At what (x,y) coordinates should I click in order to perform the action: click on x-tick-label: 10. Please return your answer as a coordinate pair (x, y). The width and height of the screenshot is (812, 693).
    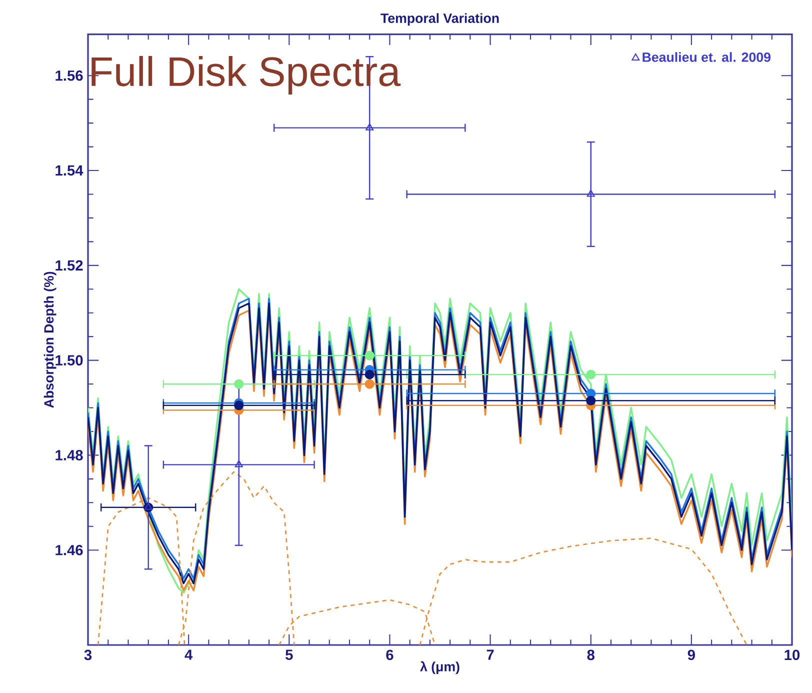
    Looking at the image, I should click on (792, 655).